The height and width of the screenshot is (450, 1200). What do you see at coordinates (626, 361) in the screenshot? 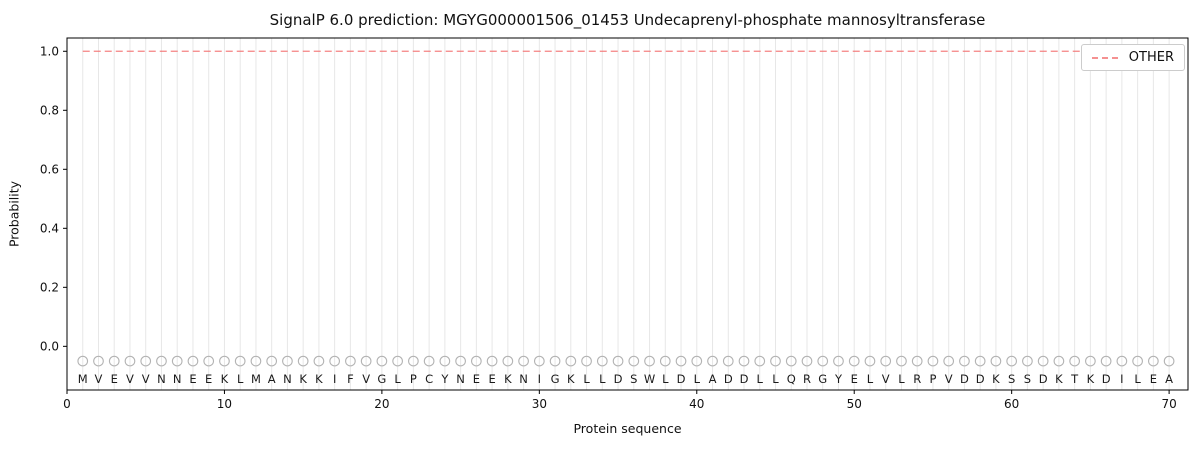
I see `sequence-markers` at bounding box center [626, 361].